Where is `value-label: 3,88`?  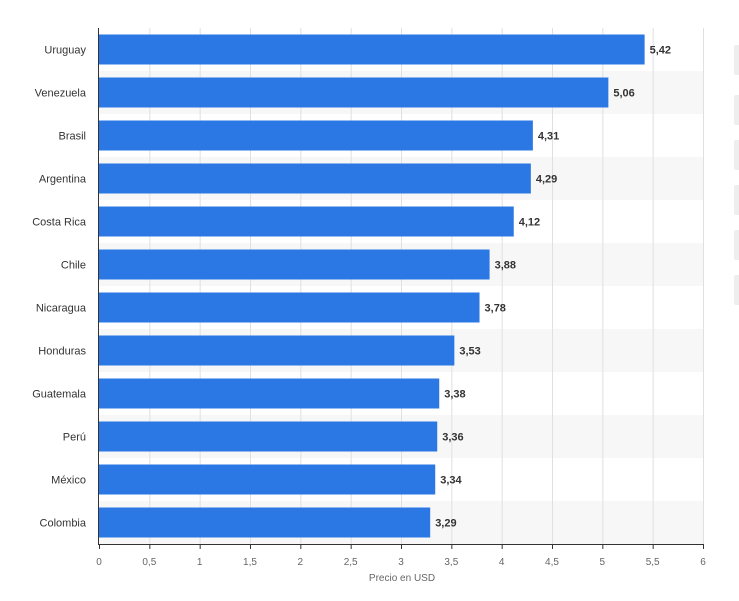 value-label: 3,88 is located at coordinates (505, 266).